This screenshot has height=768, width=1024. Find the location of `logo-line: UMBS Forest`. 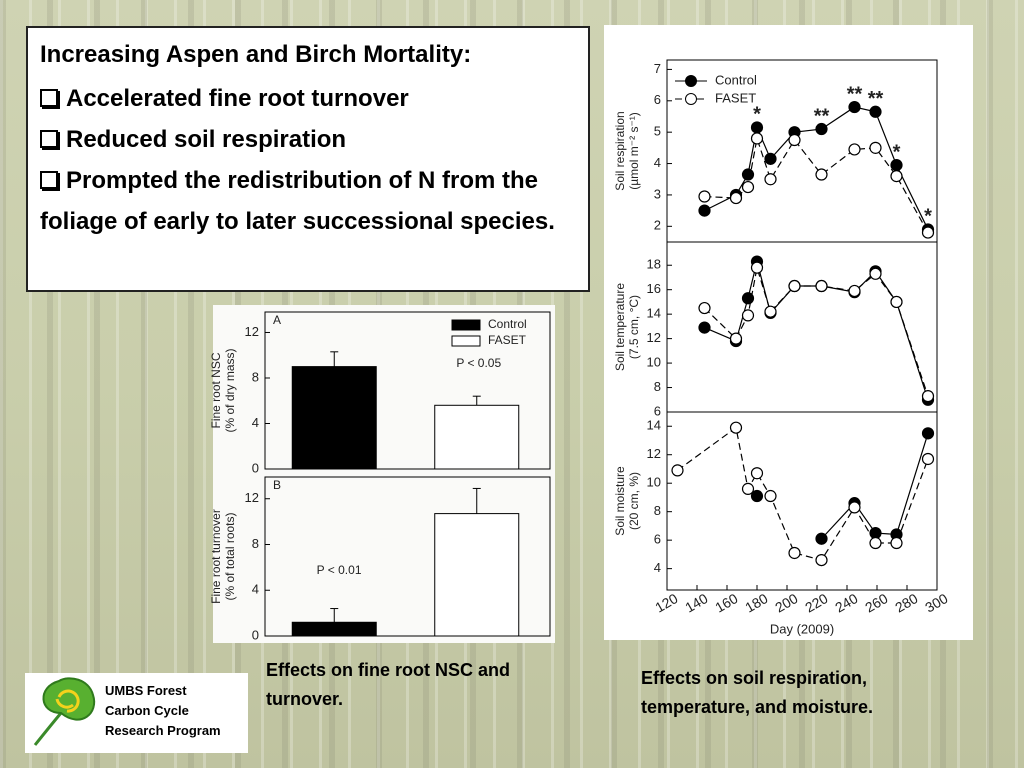

logo-line: UMBS Forest is located at coordinates (146, 690).